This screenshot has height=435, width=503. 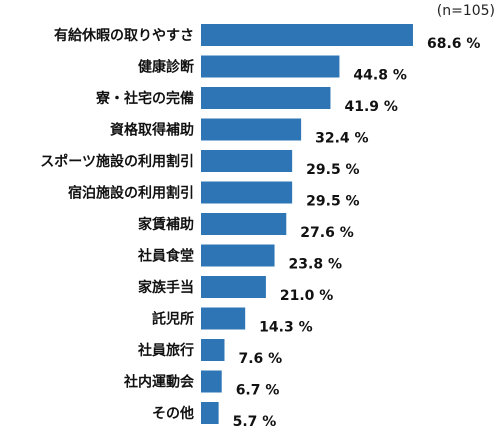 What do you see at coordinates (315, 265) in the screenshot?
I see `value-label: 23.8 %` at bounding box center [315, 265].